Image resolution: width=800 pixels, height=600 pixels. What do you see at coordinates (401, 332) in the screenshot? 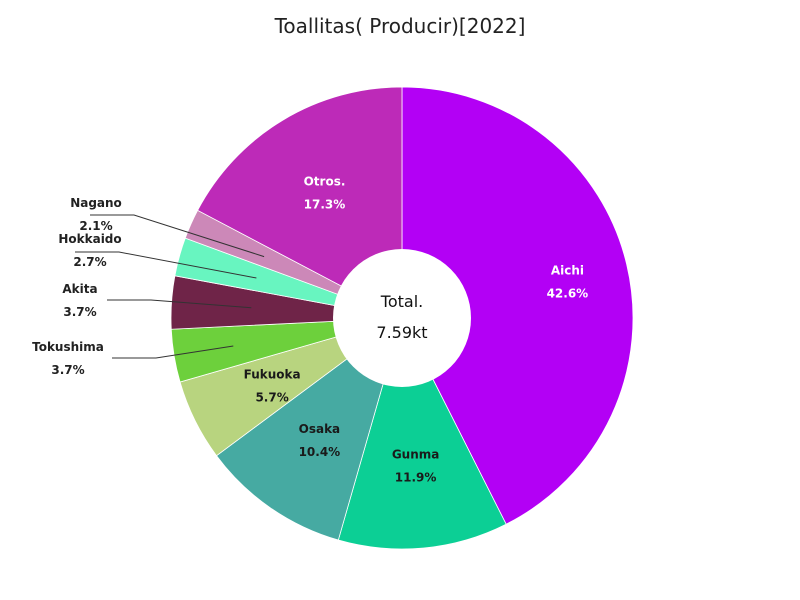
I see `center-total-value: 7.59kt` at bounding box center [401, 332].